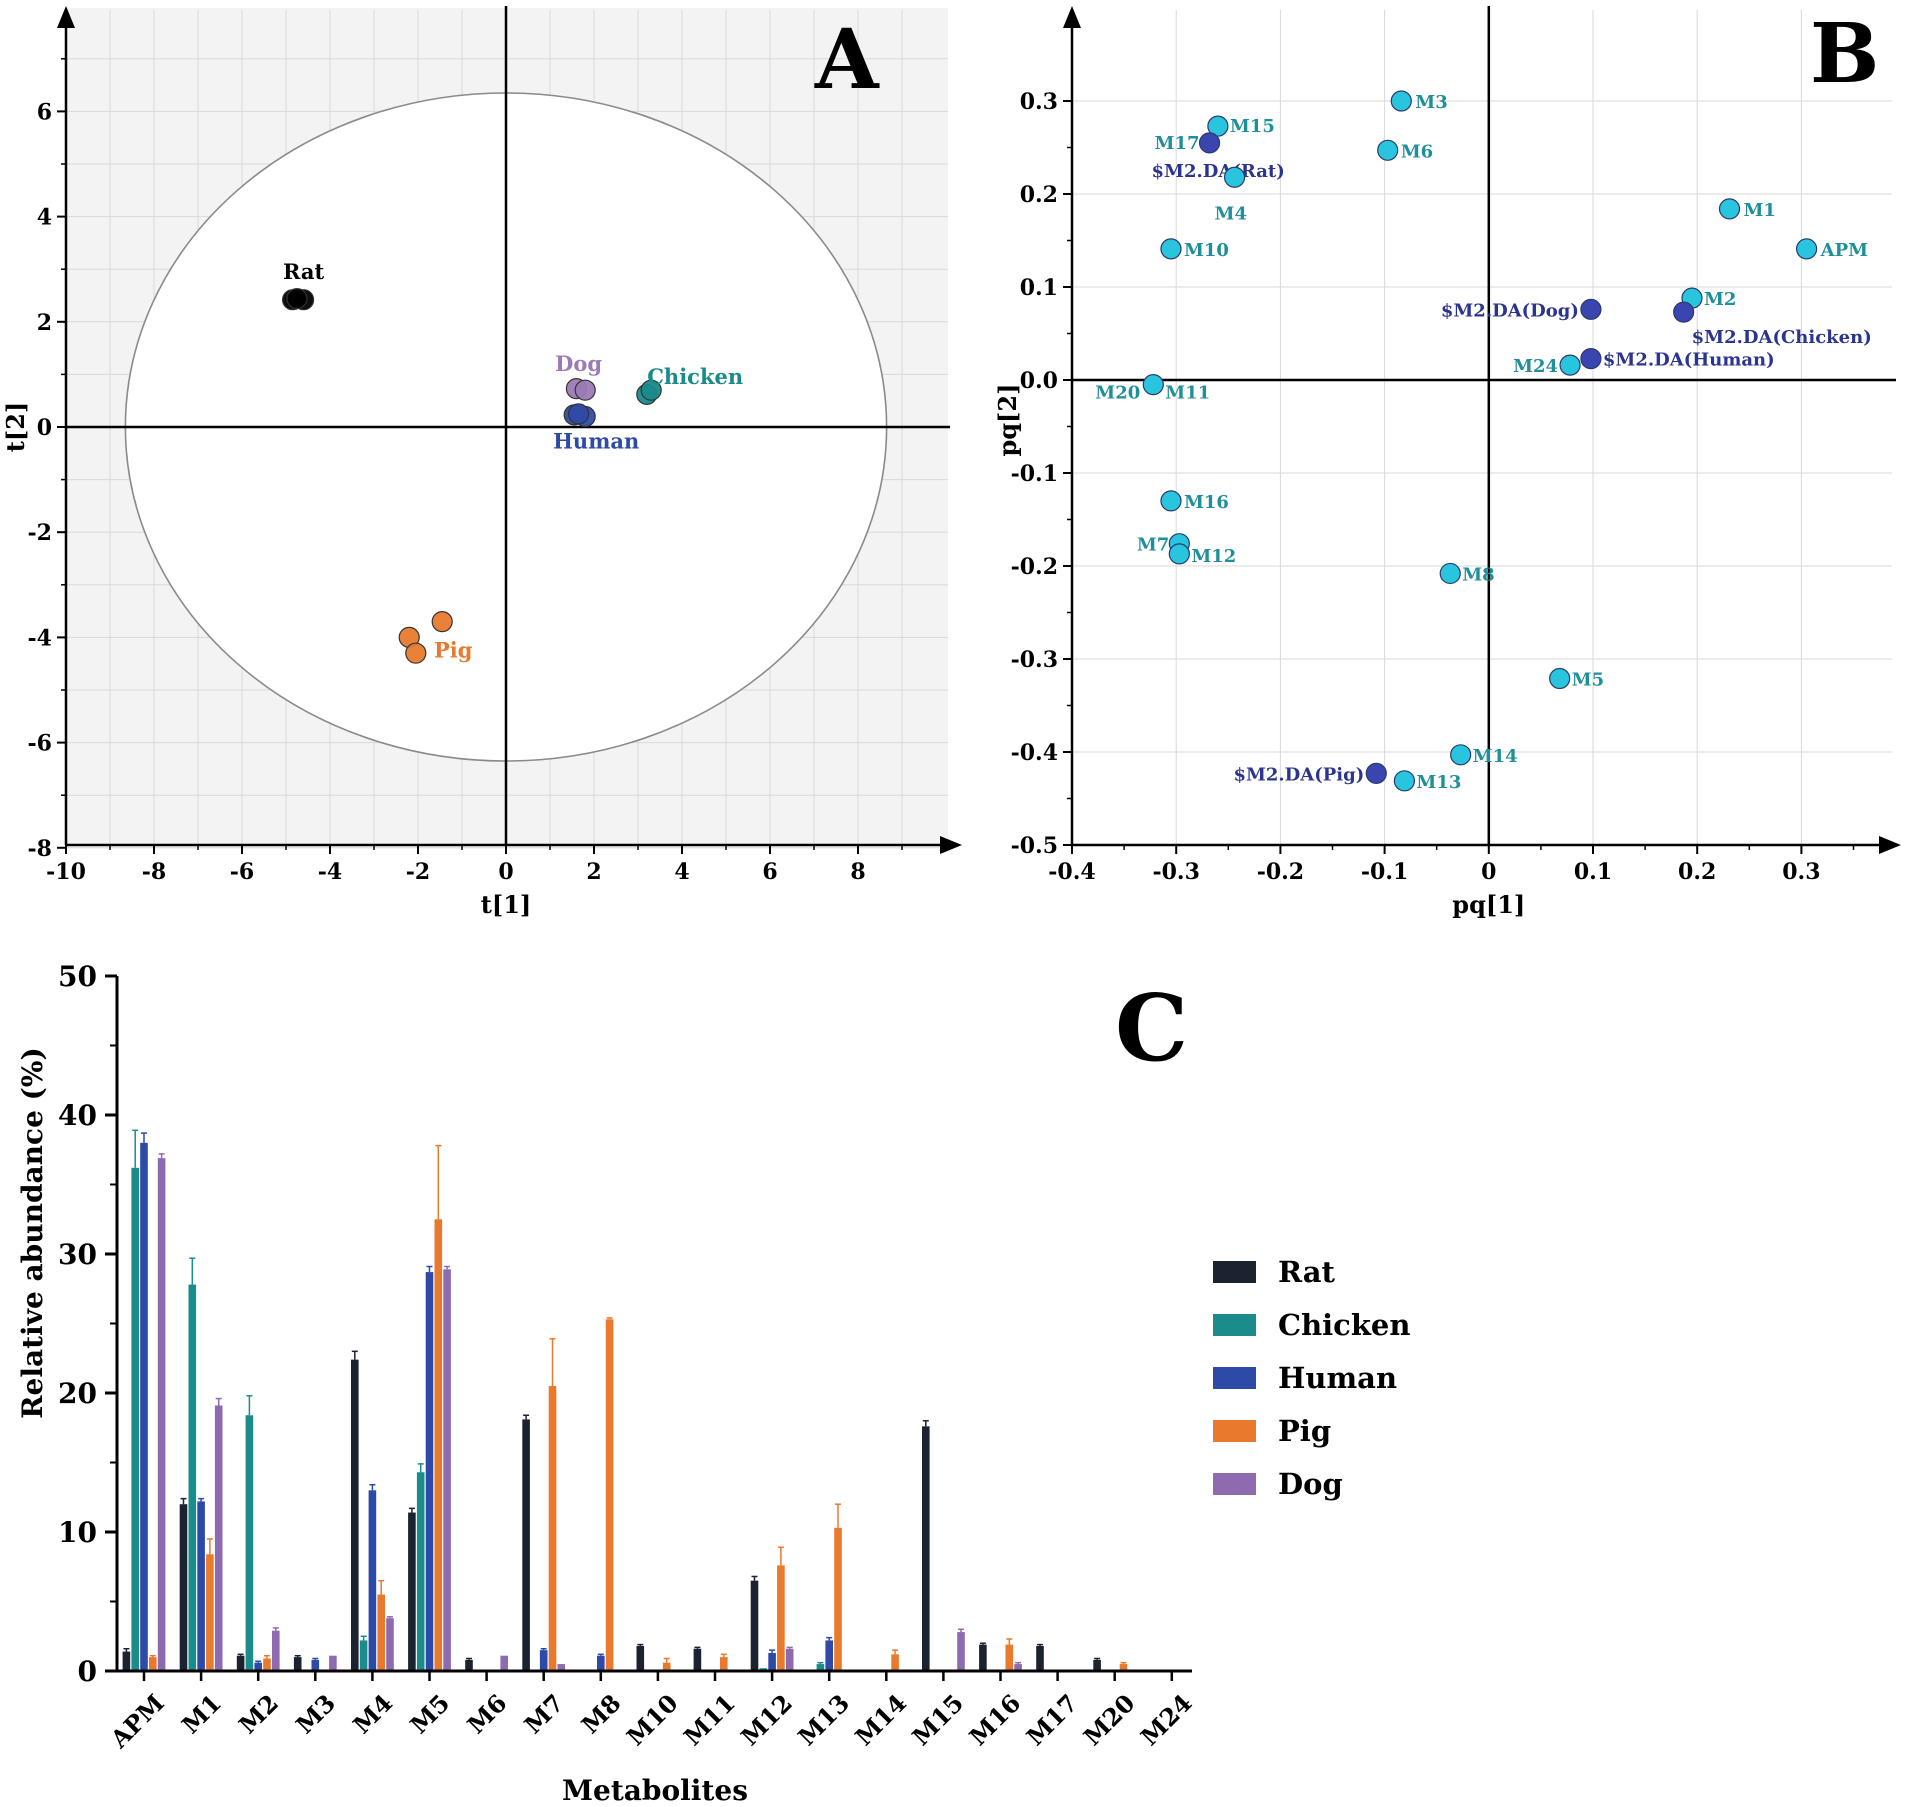 This screenshot has width=1907, height=1807. Describe the element at coordinates (585, 390) in the screenshot. I see `score-point-dog` at that location.